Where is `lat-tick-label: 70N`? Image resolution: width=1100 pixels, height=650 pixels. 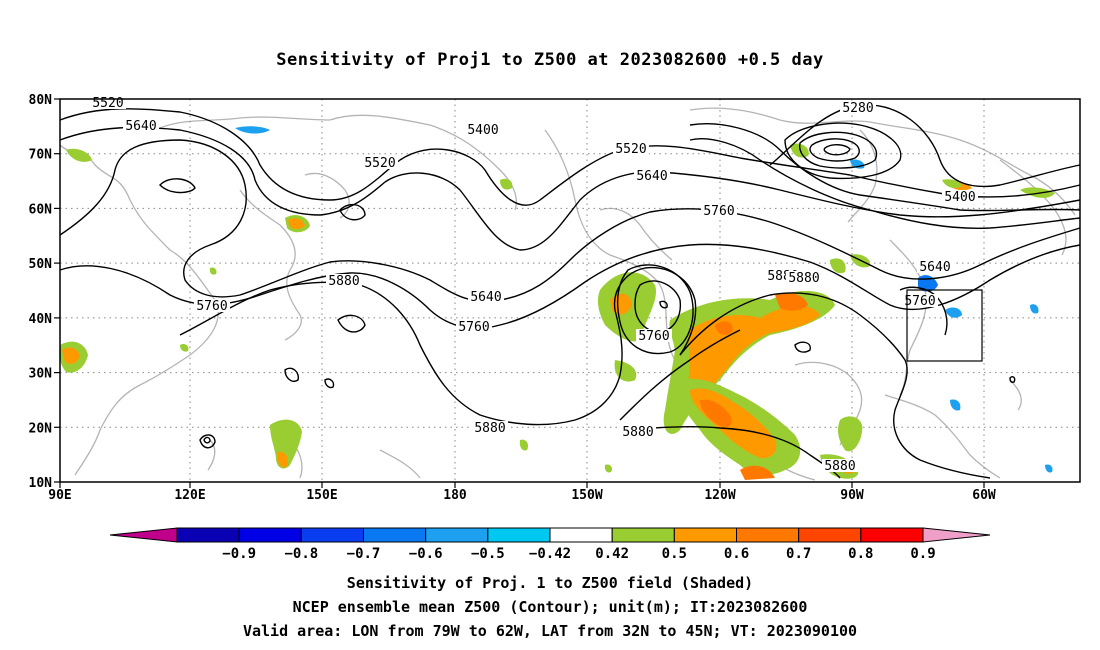
lat-tick-label: 70N is located at coordinates (41, 155).